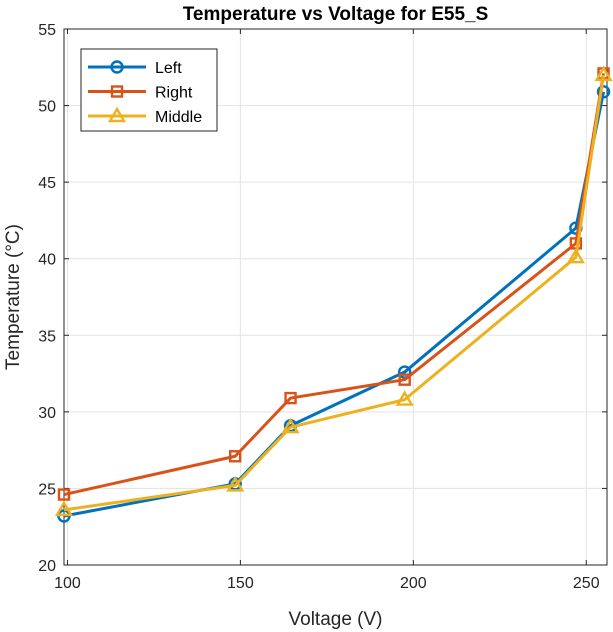  Describe the element at coordinates (47, 489) in the screenshot. I see `y-tick-label: 25` at that location.